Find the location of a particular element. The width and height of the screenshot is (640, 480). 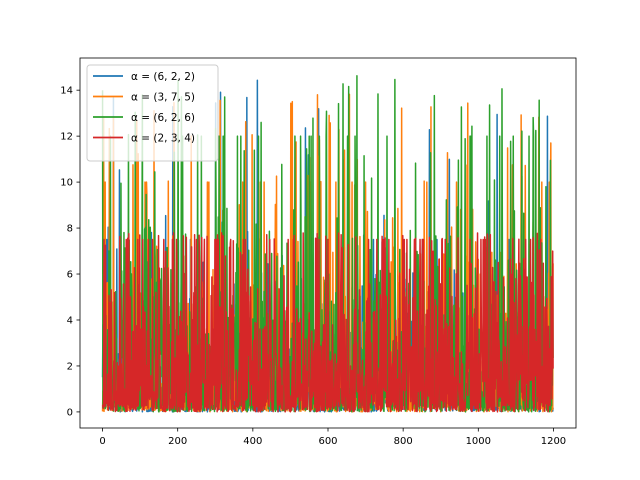

y-tick-label: 10 is located at coordinates (66, 183).